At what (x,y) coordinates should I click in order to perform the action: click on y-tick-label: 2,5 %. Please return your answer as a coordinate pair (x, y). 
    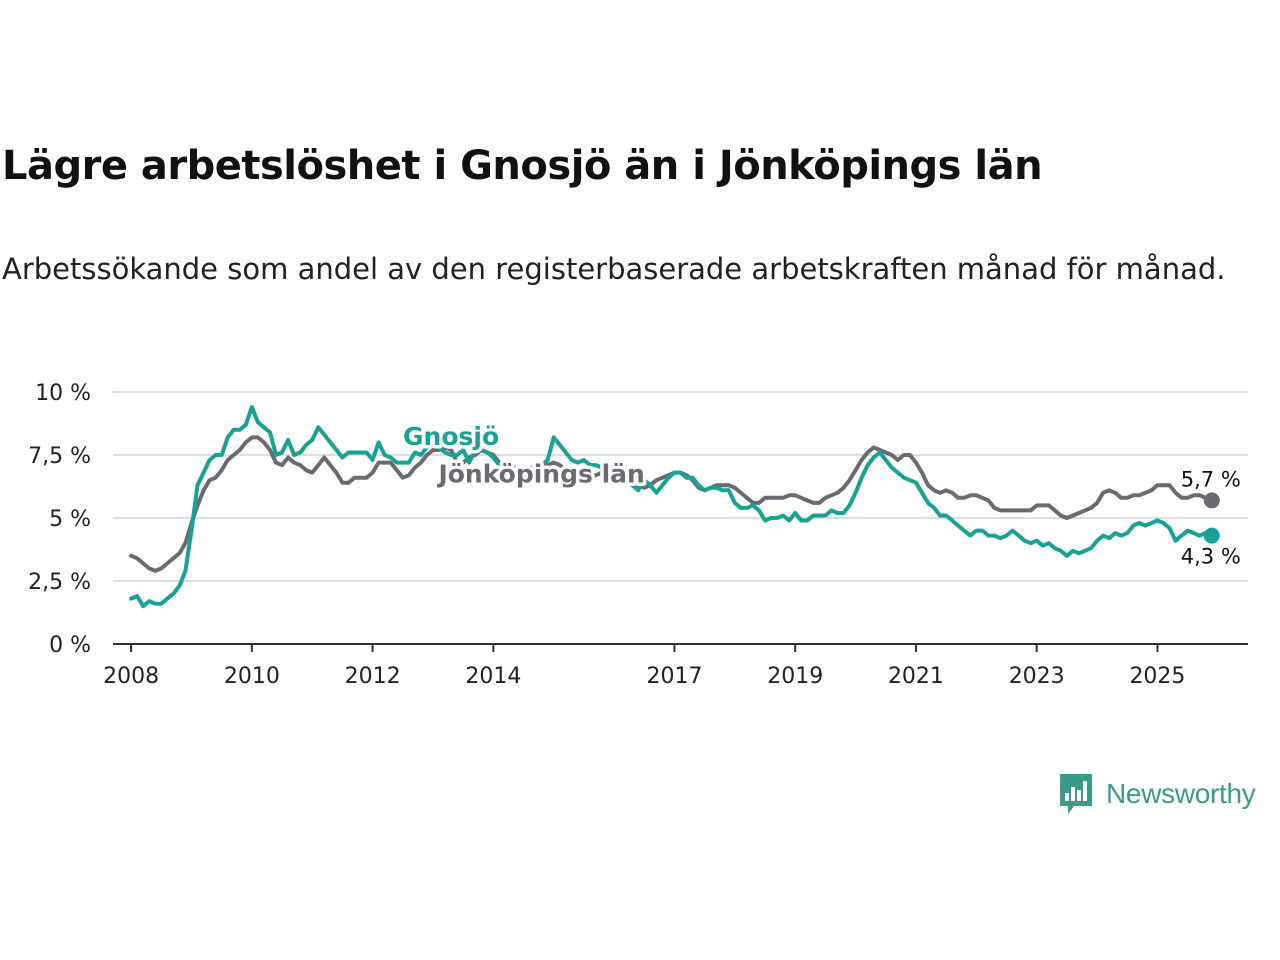
    Looking at the image, I should click on (59, 582).